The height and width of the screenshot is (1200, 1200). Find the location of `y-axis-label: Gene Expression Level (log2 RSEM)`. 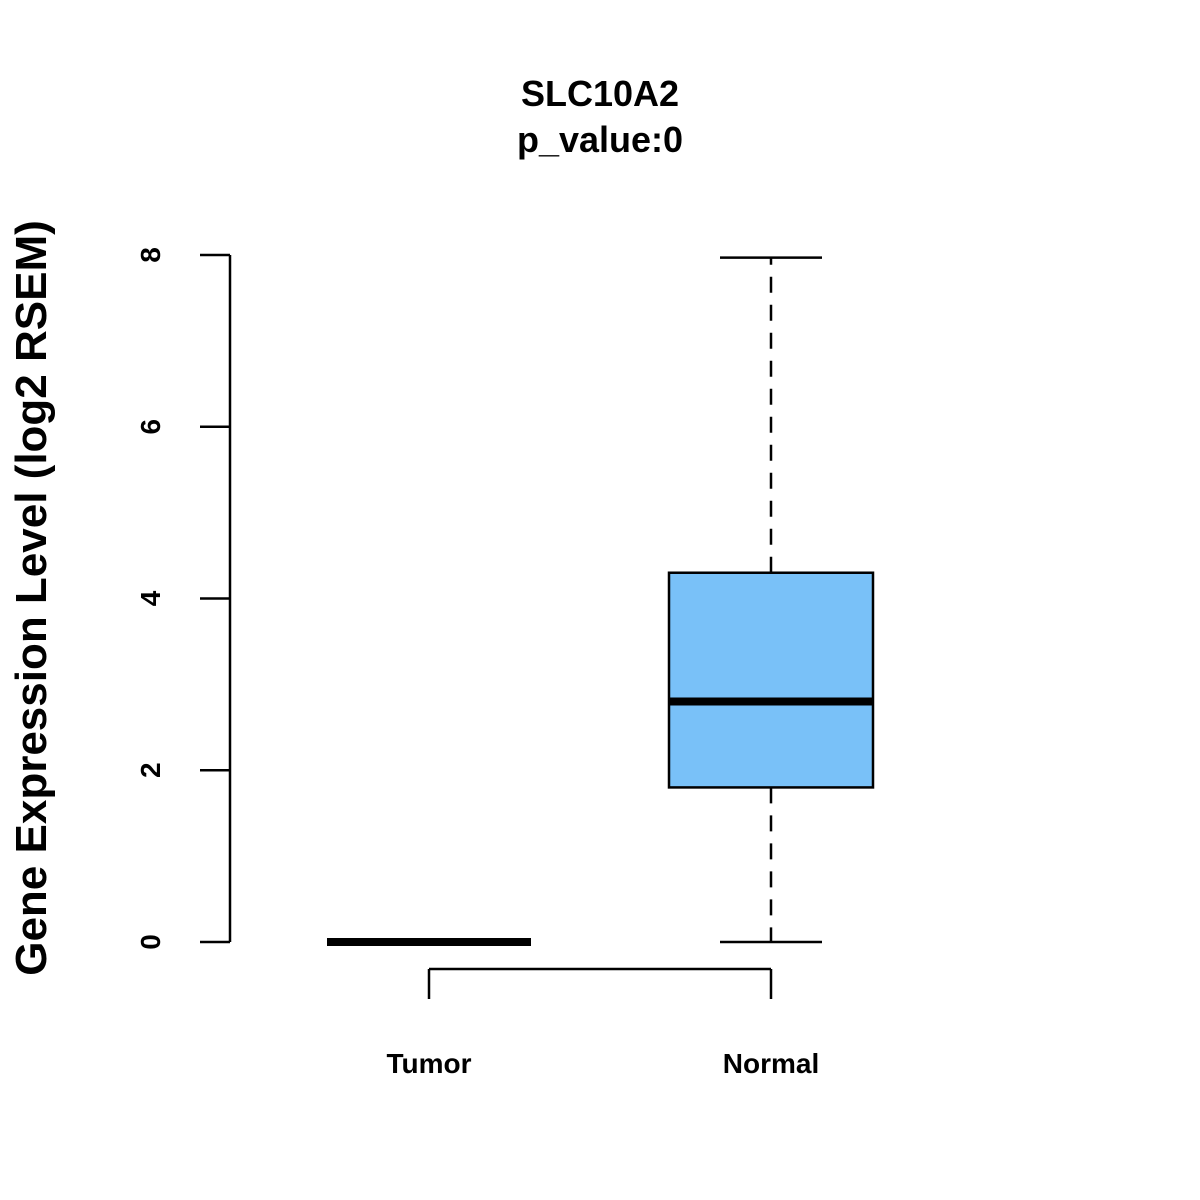

y-axis-label: Gene Expression Level (log2 RSEM) is located at coordinates (31, 598).